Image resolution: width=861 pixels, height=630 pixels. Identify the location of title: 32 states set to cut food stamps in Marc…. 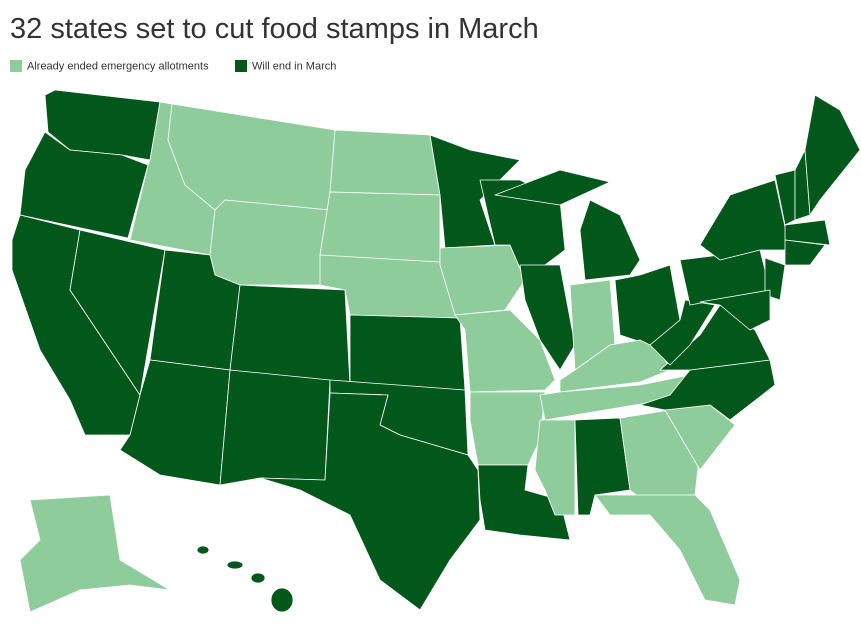
(274, 29).